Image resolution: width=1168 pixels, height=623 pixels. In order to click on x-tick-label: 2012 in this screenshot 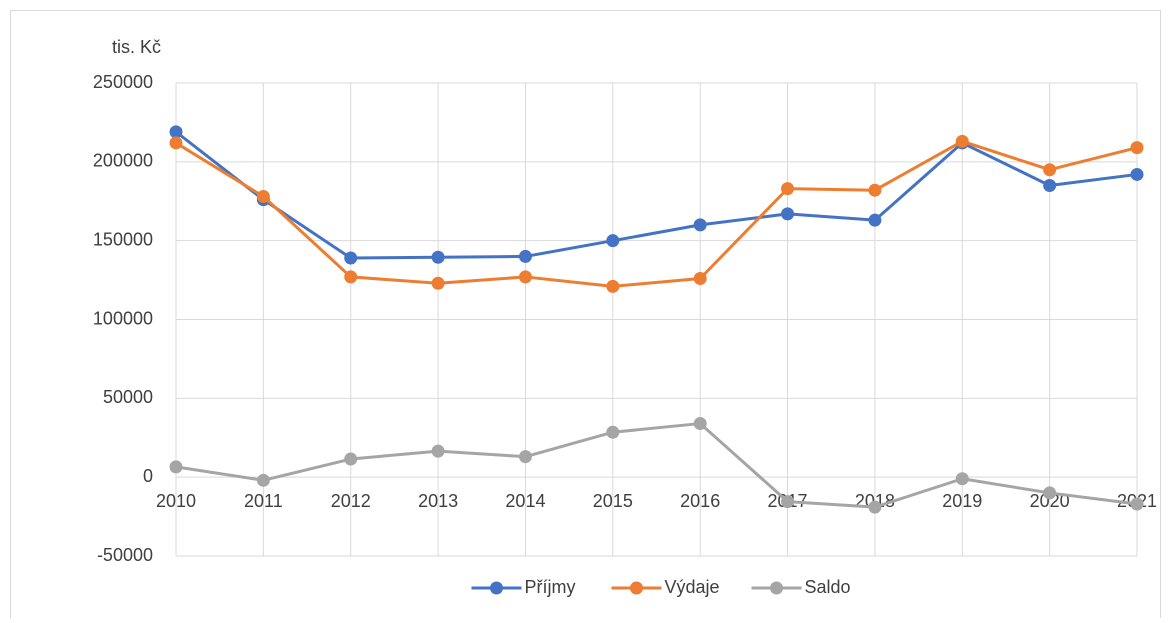, I will do `click(351, 501)`.